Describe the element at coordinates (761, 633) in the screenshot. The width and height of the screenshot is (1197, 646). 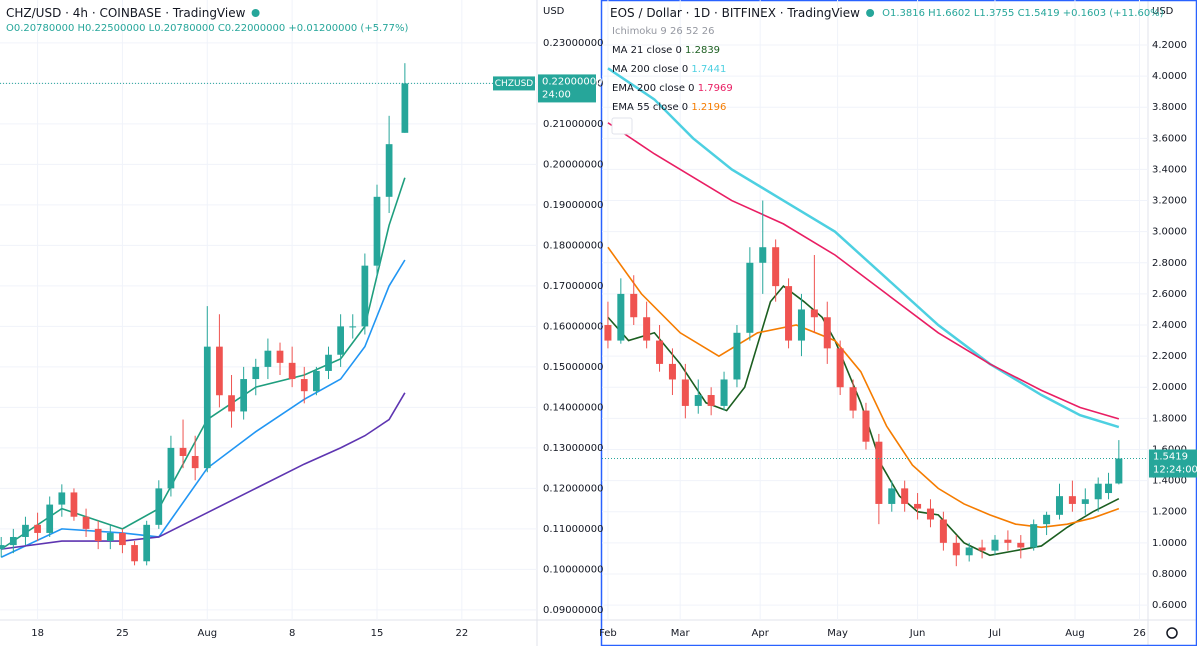
I see `x-tick-label: Apr` at that location.